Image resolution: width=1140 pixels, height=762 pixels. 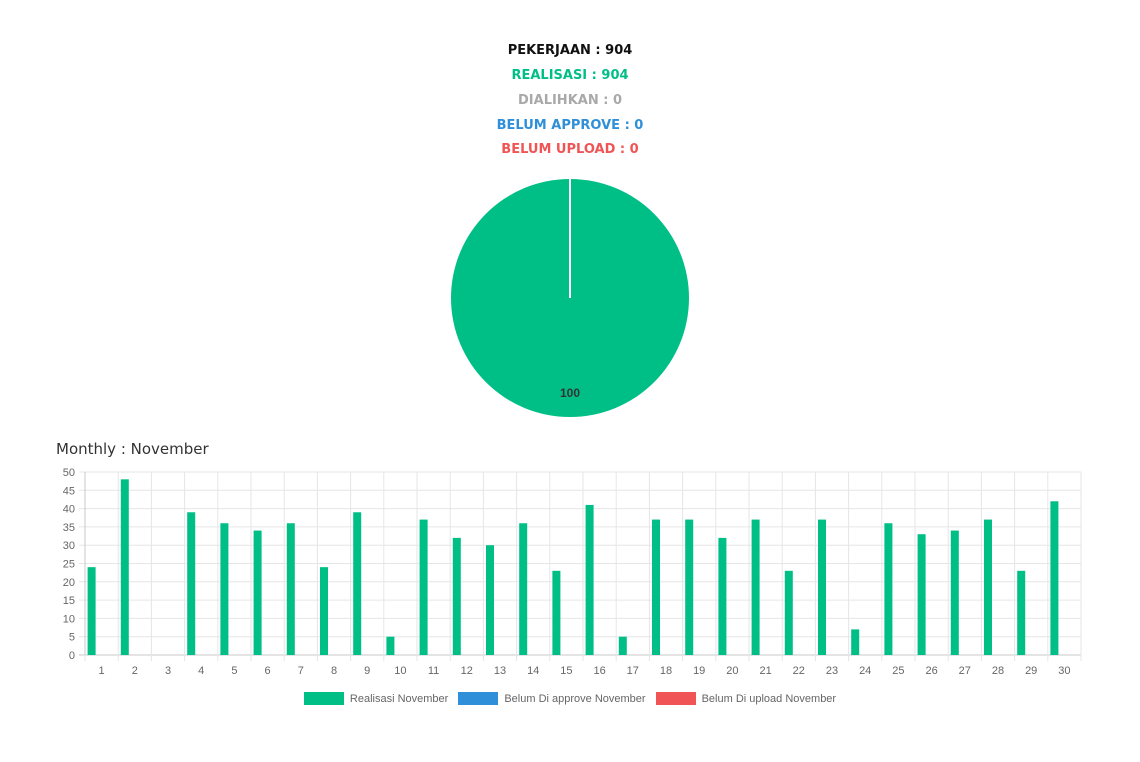 I want to click on legend-item-belum-upload: Belum Di upload November, so click(x=746, y=698).